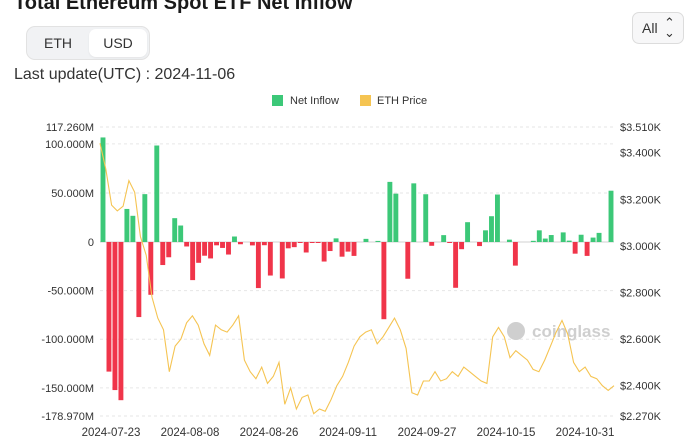 The height and width of the screenshot is (445, 698). I want to click on left-axis-tick-label: 50.000M, so click(72, 194).